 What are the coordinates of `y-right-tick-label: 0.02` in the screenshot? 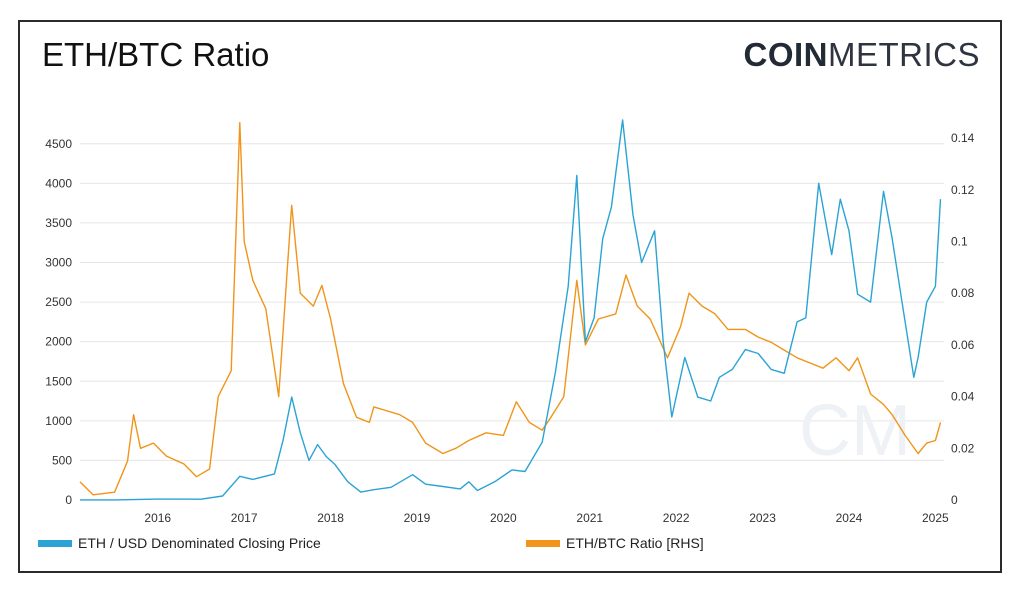 It's located at (963, 448).